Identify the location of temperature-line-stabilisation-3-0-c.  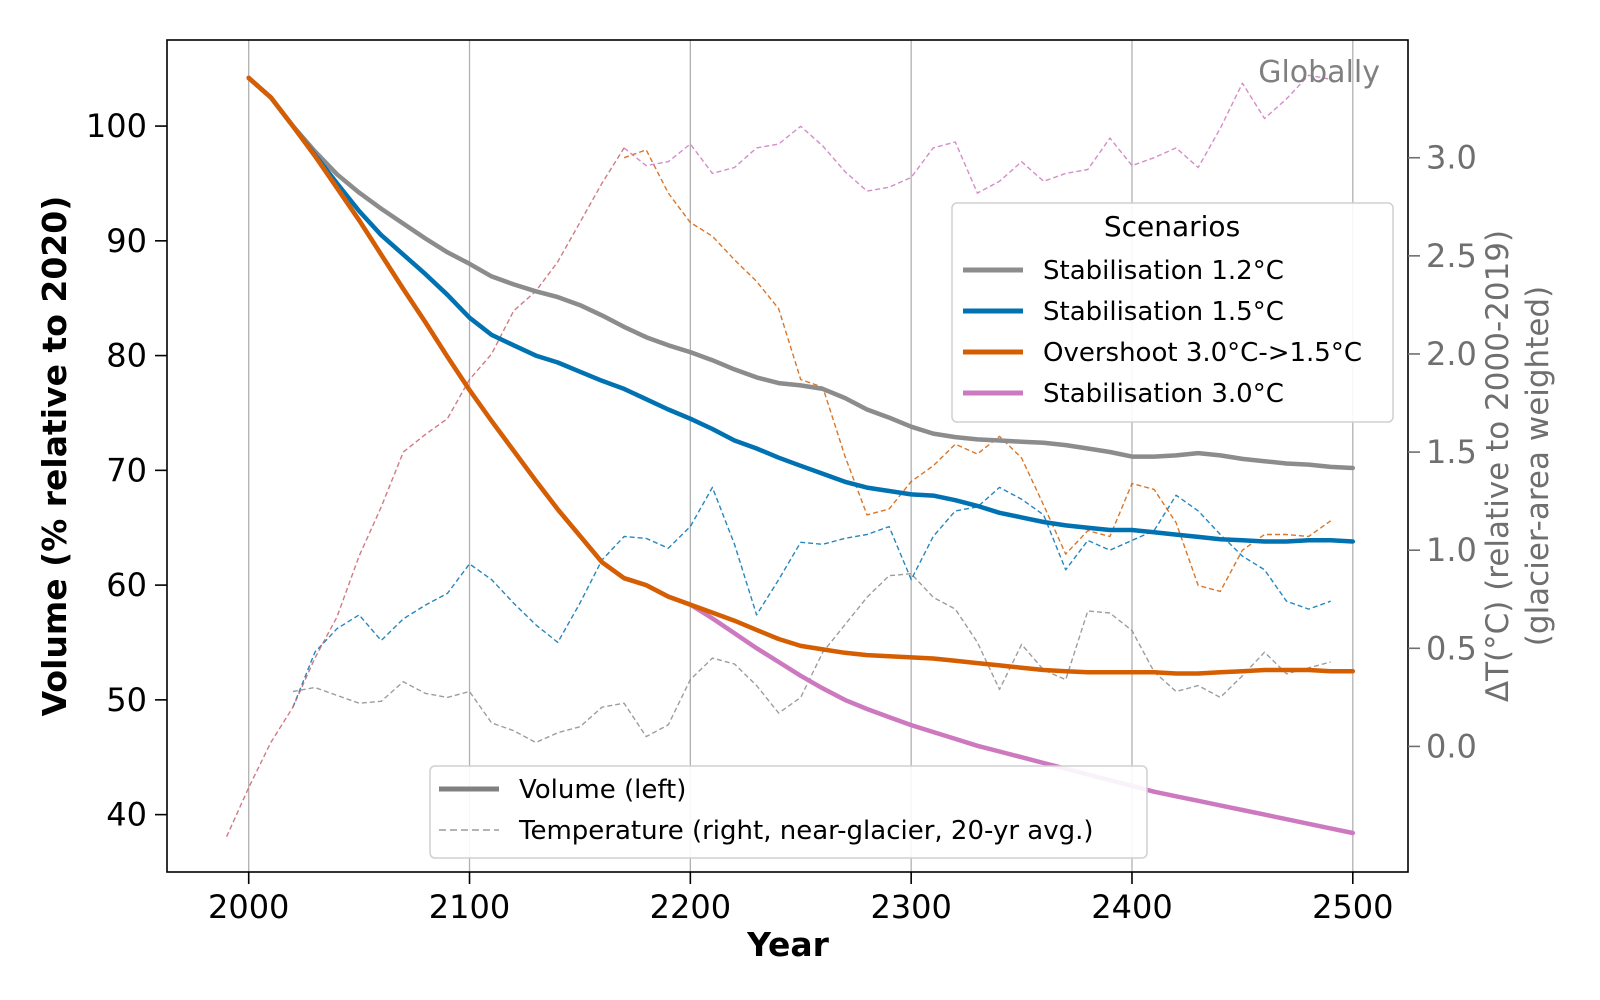
(977, 134).